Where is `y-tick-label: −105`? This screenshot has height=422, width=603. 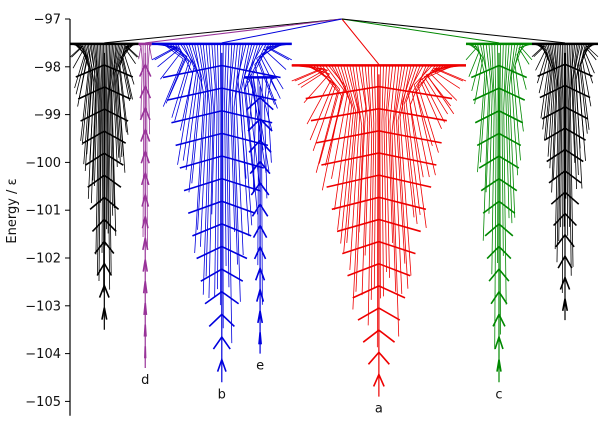
y-tick-label: −105 is located at coordinates (43, 402).